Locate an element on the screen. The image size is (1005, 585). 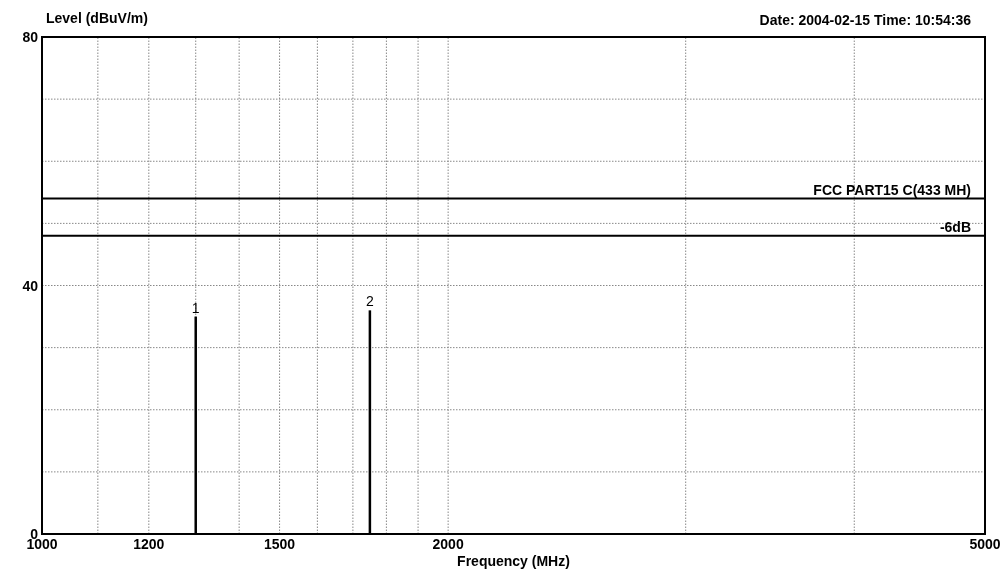
x-axis-title: Frequency (MHz) is located at coordinates (513, 561).